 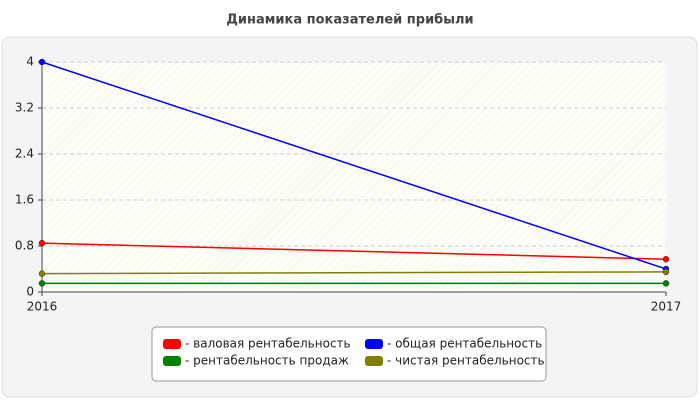 I want to click on y-tick-label: 2.4, so click(x=24, y=154).